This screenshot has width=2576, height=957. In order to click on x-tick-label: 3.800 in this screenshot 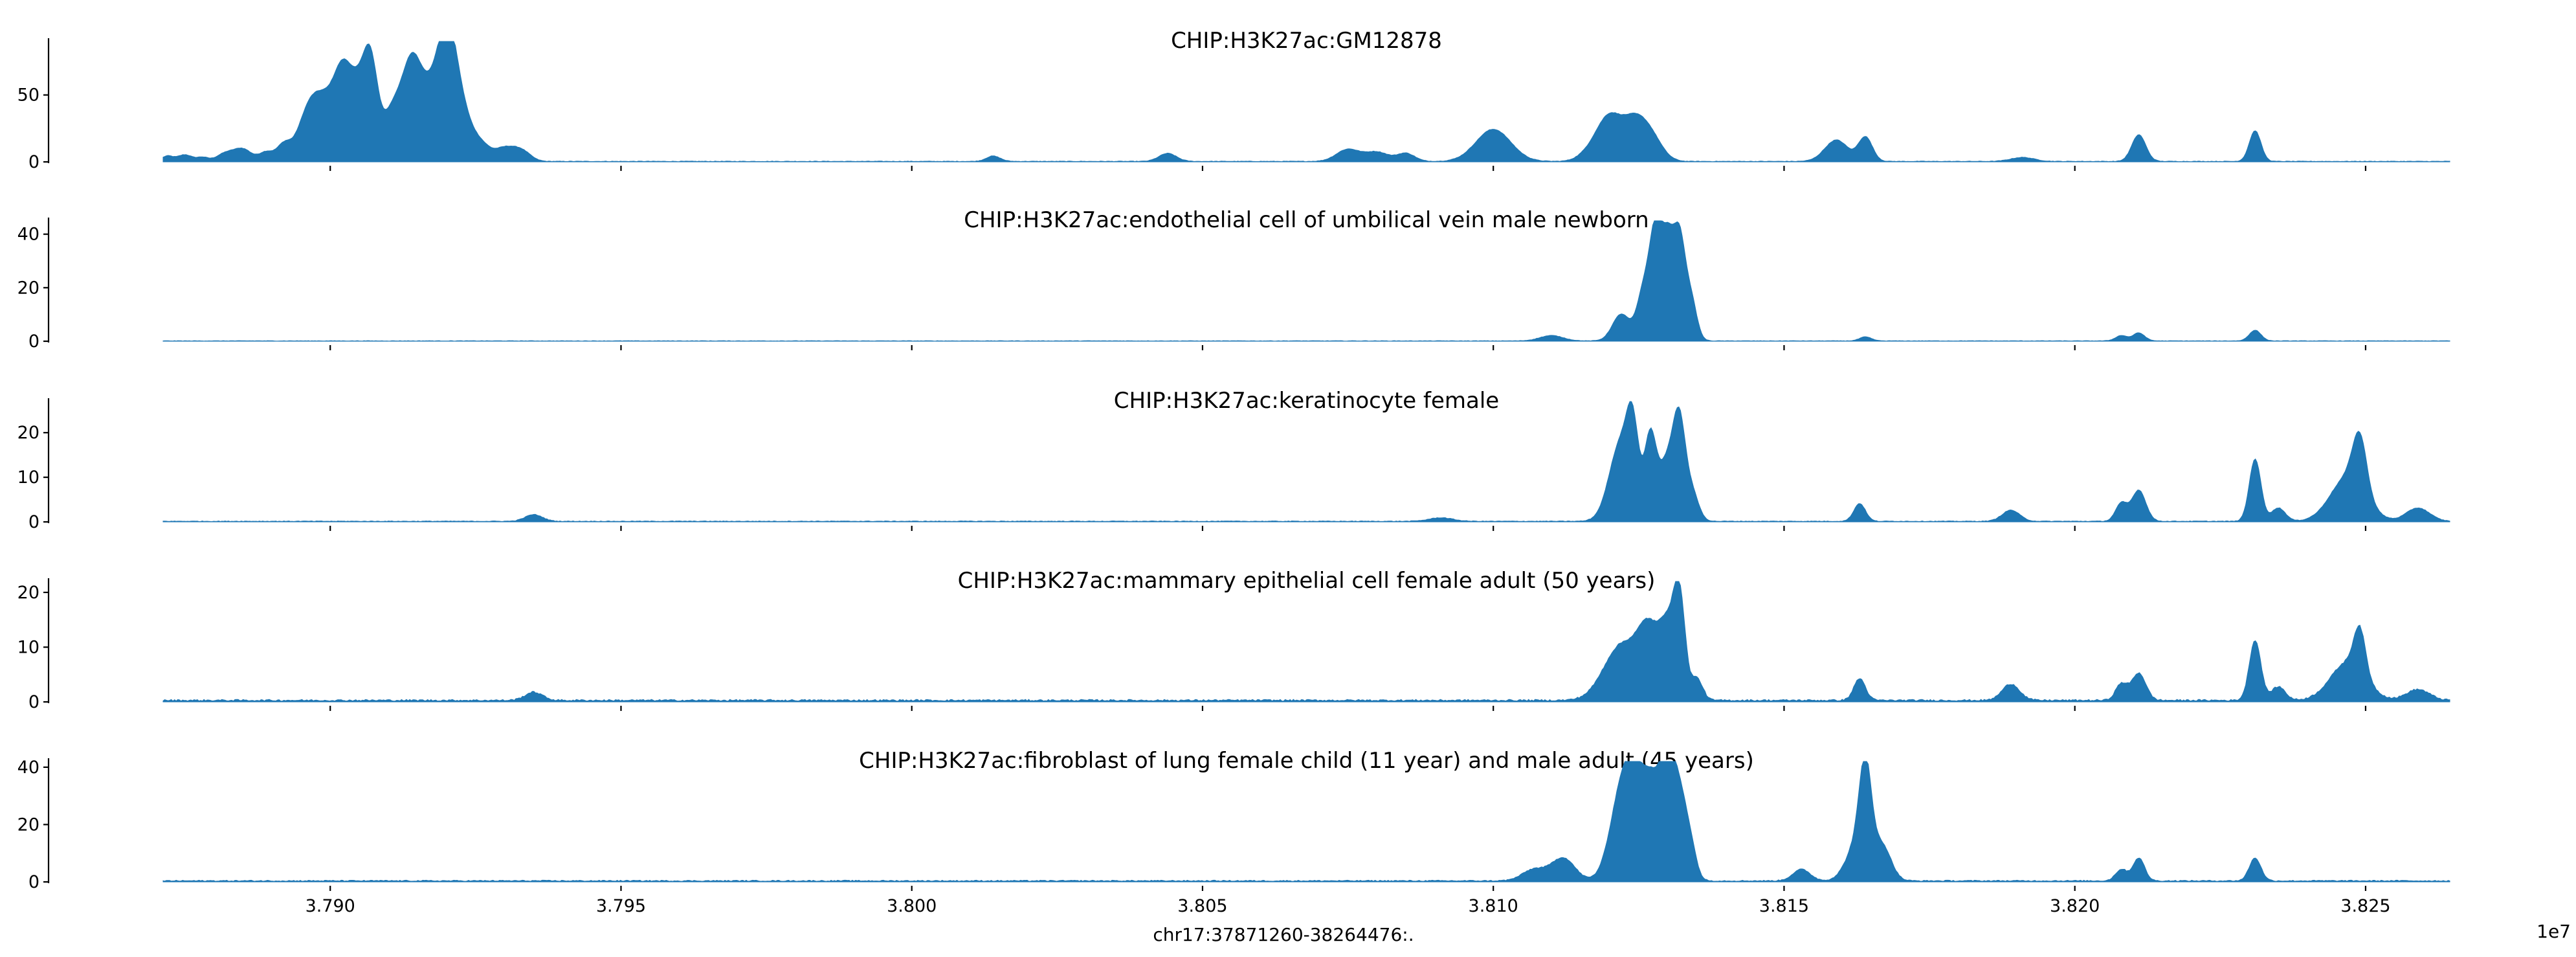, I will do `click(912, 906)`.